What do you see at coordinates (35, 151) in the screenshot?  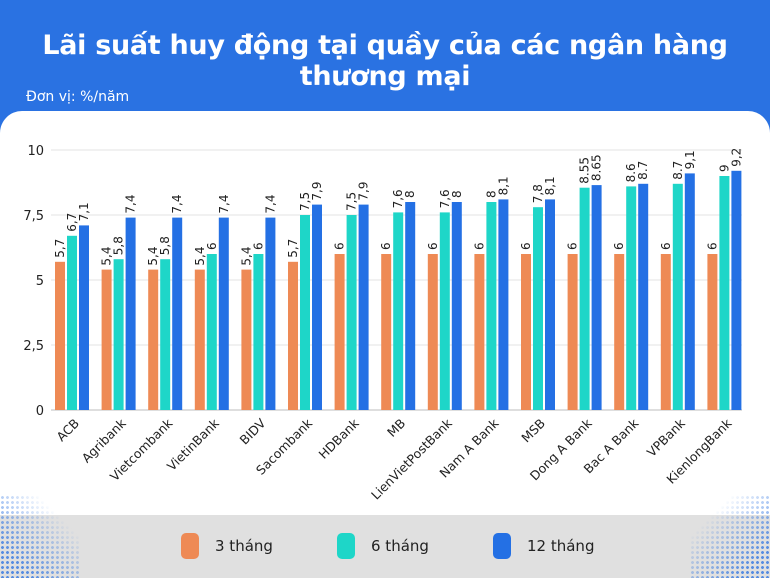 I see `y-tick-label: 10` at bounding box center [35, 151].